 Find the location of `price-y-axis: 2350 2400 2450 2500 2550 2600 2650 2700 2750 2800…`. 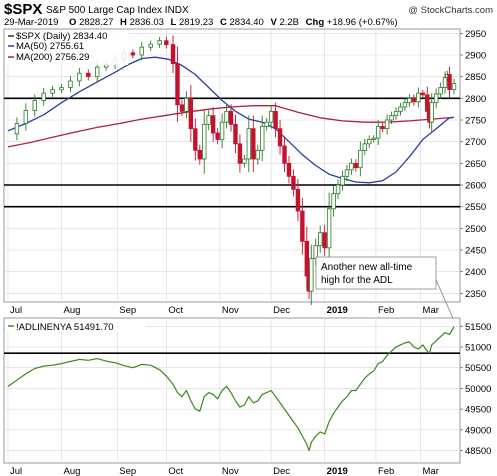

price-y-axis: 2350 2400 2450 2500 2550 2600 2650 2700 2750 2800… is located at coordinates (473, 164).